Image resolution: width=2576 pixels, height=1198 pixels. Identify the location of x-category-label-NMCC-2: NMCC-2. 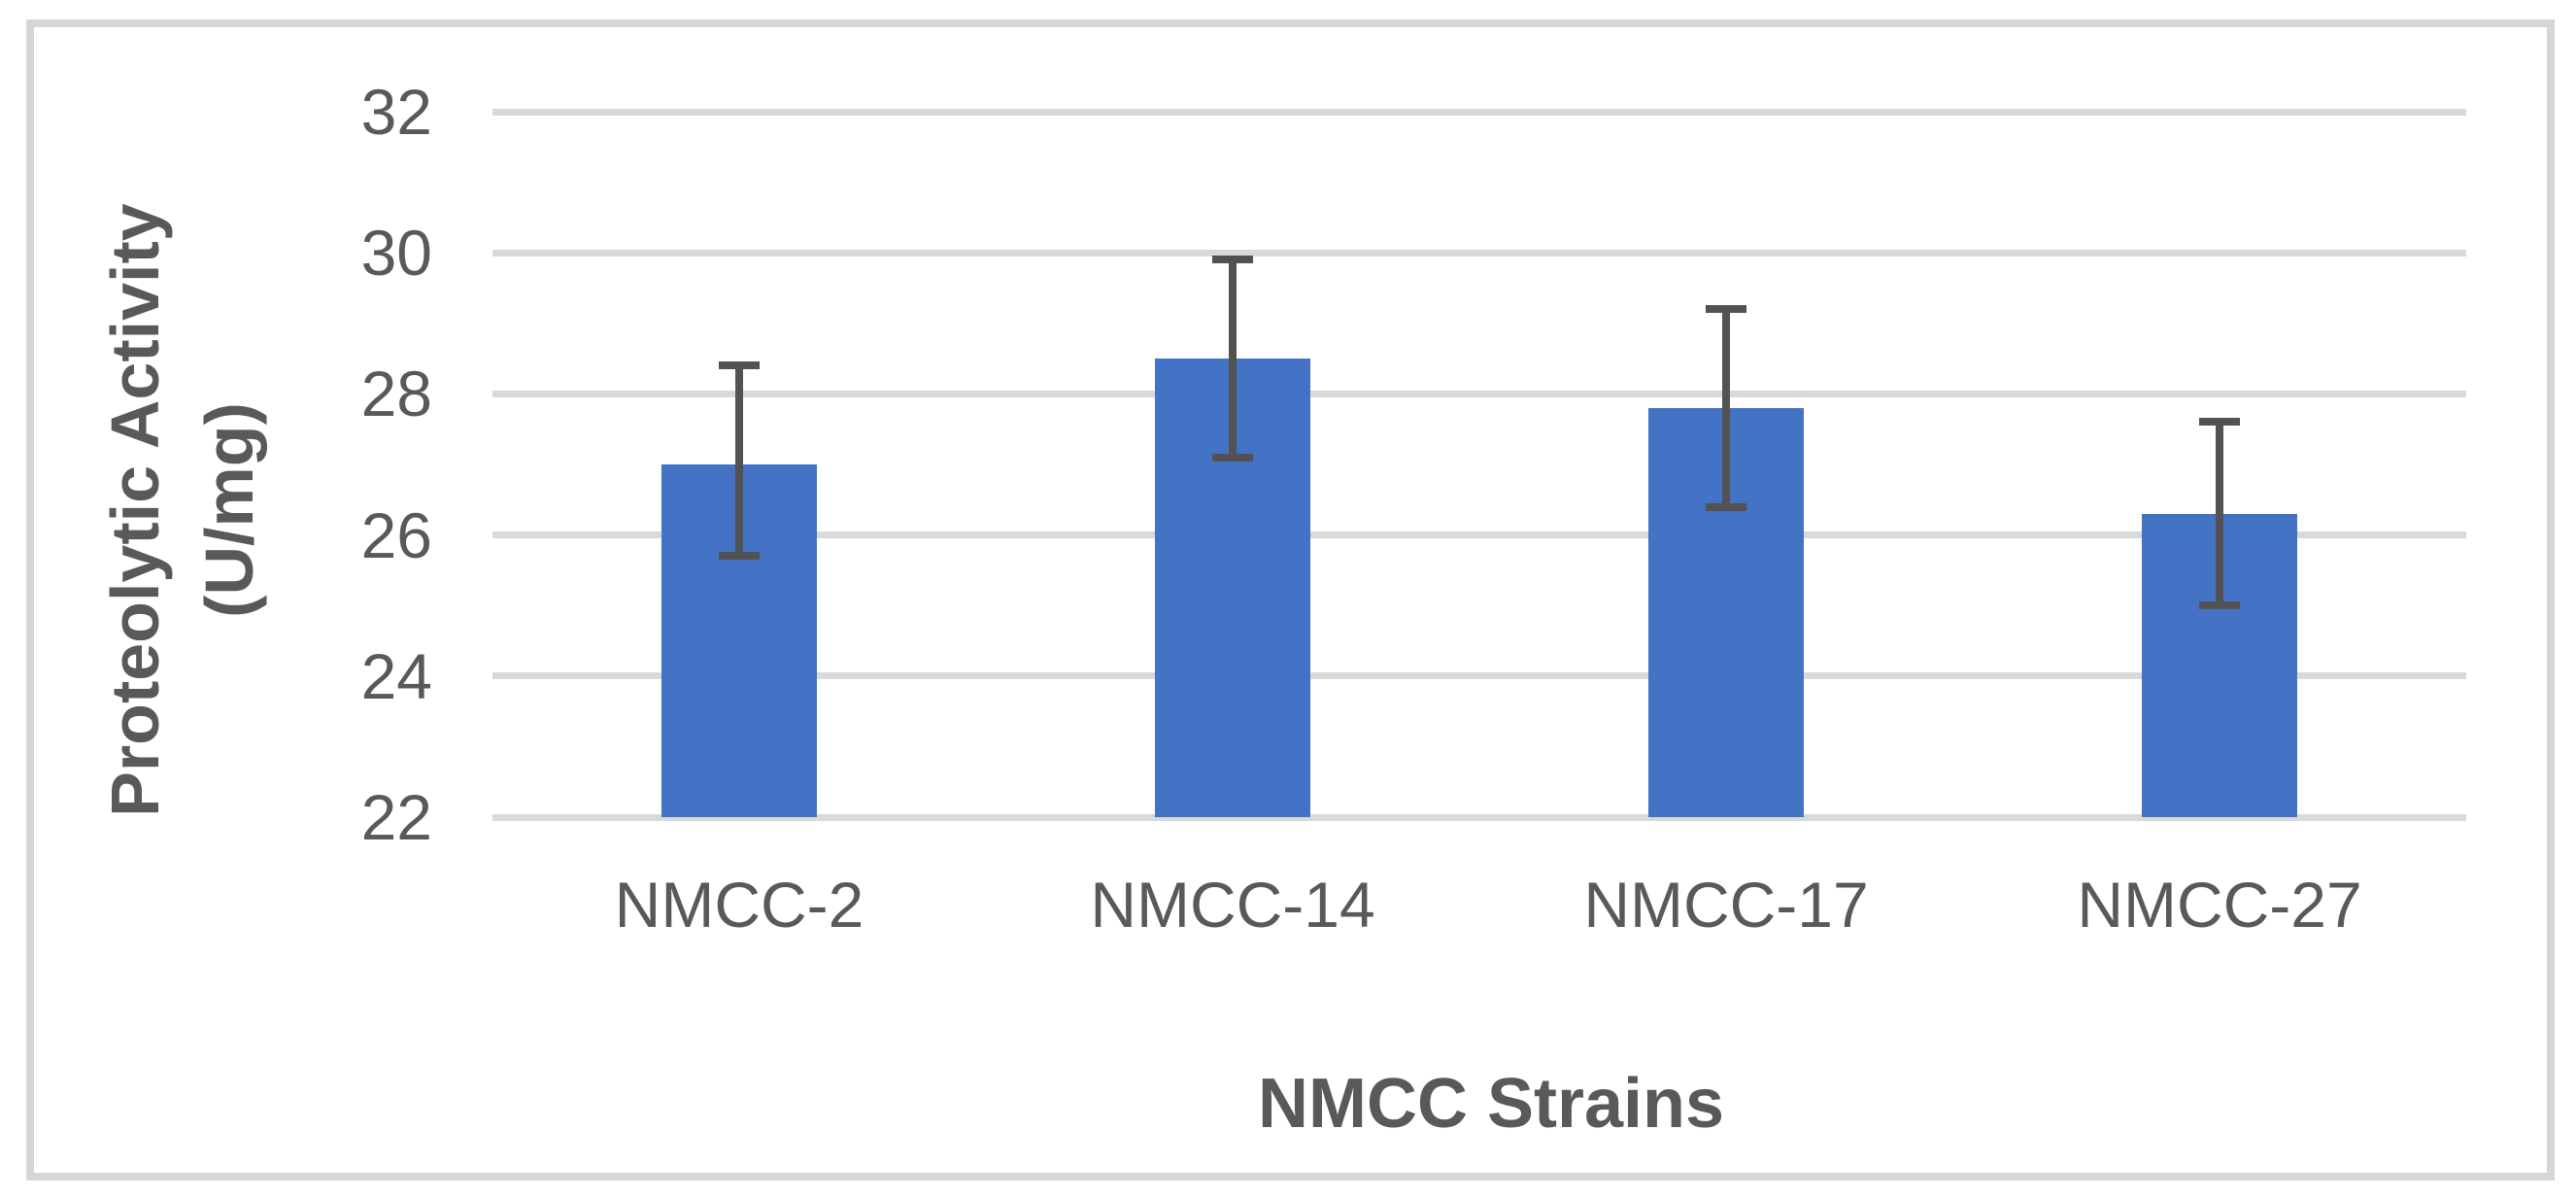
(739, 905).